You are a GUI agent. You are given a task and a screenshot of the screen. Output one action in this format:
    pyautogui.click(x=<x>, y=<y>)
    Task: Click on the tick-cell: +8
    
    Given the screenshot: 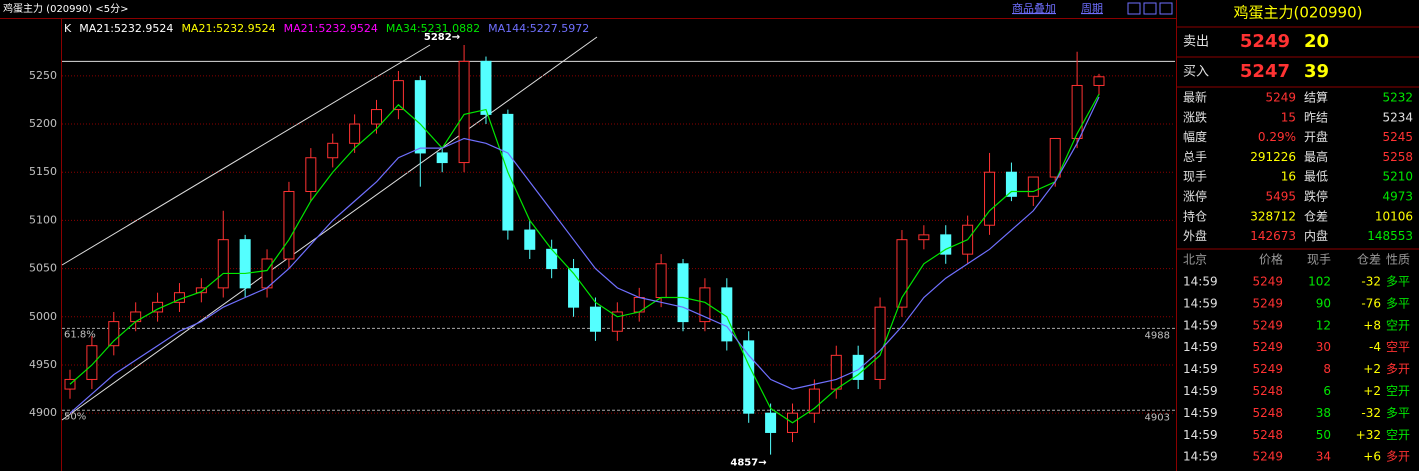 What is the action you would take?
    pyautogui.click(x=1372, y=325)
    